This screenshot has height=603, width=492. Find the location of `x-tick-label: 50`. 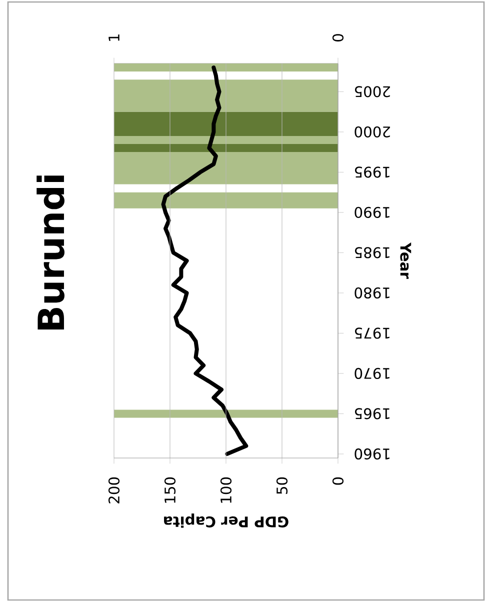

x-tick-label: 50 is located at coordinates (282, 485).